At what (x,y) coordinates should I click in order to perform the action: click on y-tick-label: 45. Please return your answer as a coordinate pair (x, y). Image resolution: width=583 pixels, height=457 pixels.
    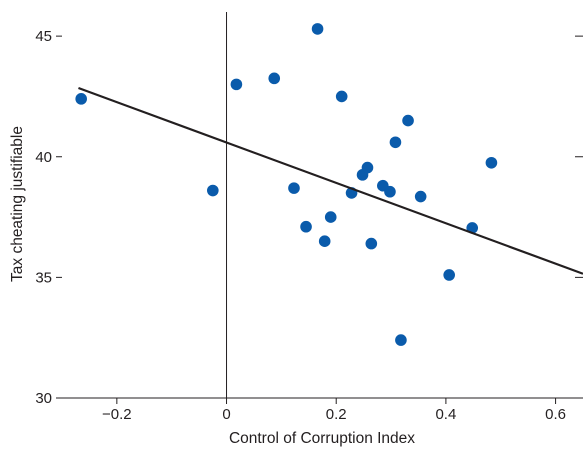
    Looking at the image, I should click on (43, 36).